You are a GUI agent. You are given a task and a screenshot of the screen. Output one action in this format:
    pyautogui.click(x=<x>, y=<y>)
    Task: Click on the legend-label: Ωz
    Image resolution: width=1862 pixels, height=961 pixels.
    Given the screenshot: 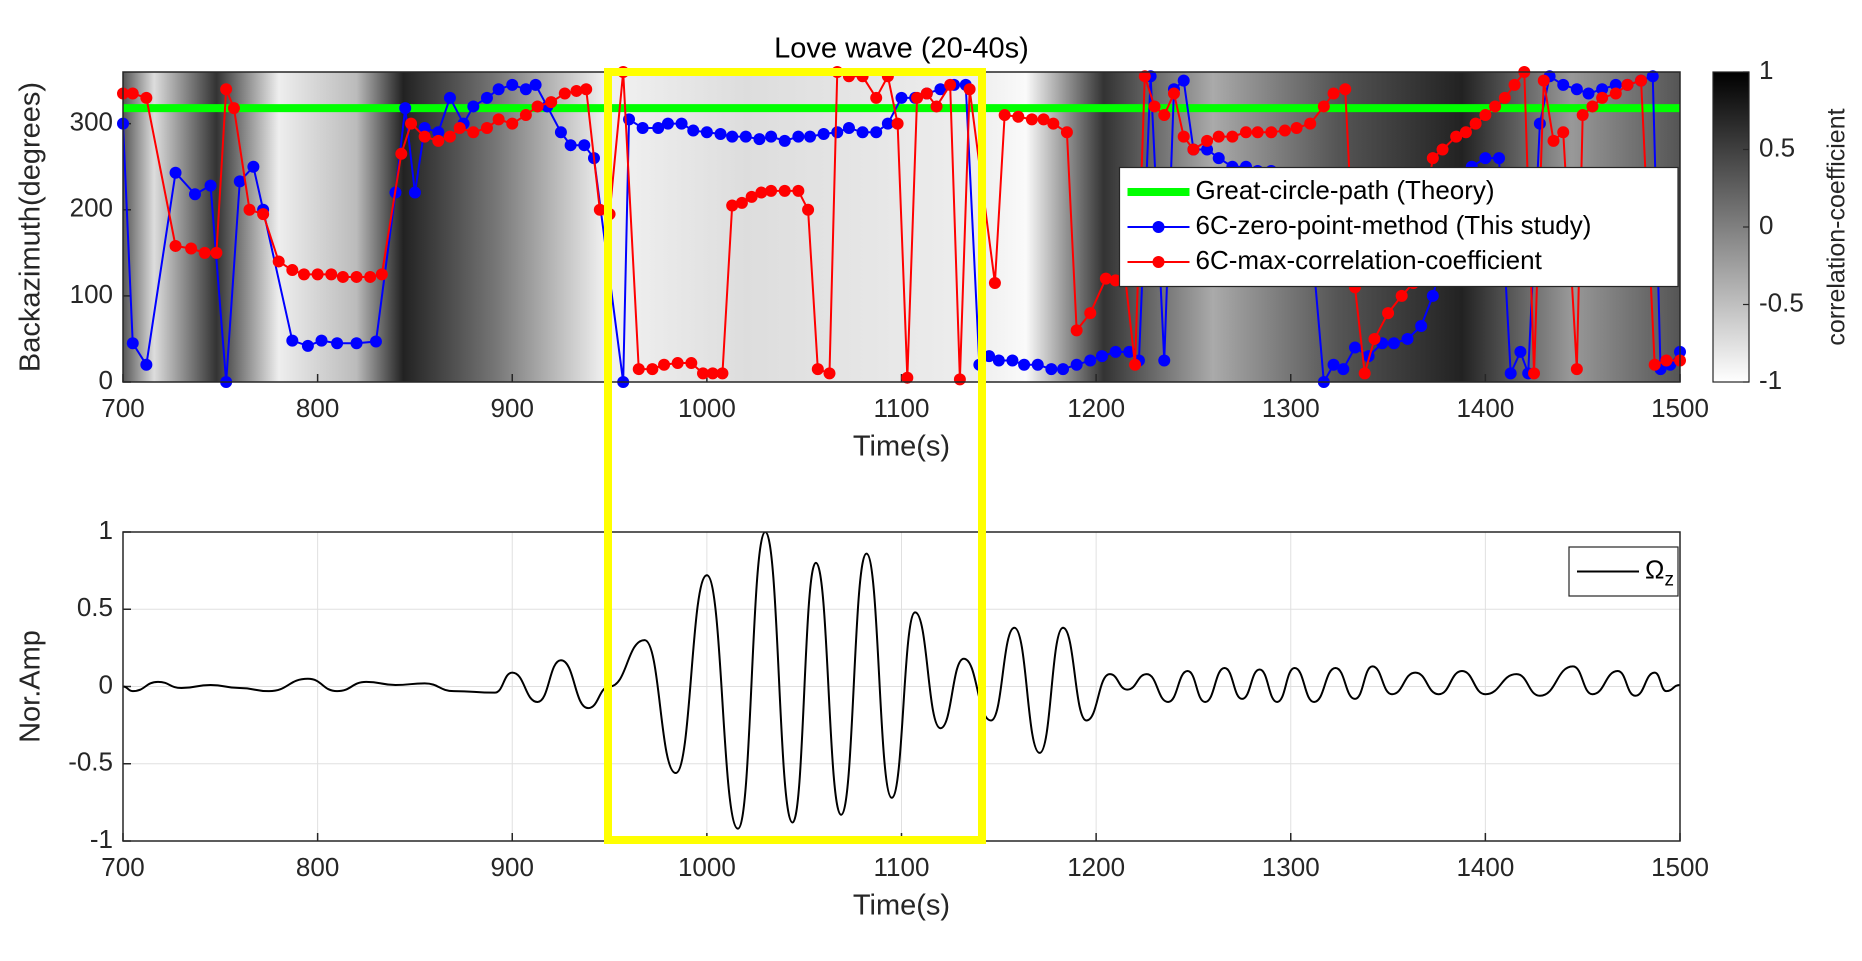 What is the action you would take?
    pyautogui.click(x=1659, y=572)
    